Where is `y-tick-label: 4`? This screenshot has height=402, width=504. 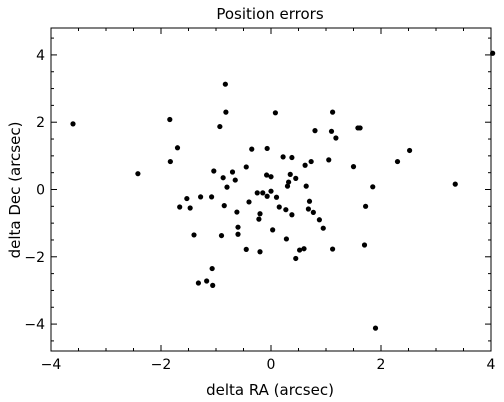 y-tick-label: 4 is located at coordinates (40, 56).